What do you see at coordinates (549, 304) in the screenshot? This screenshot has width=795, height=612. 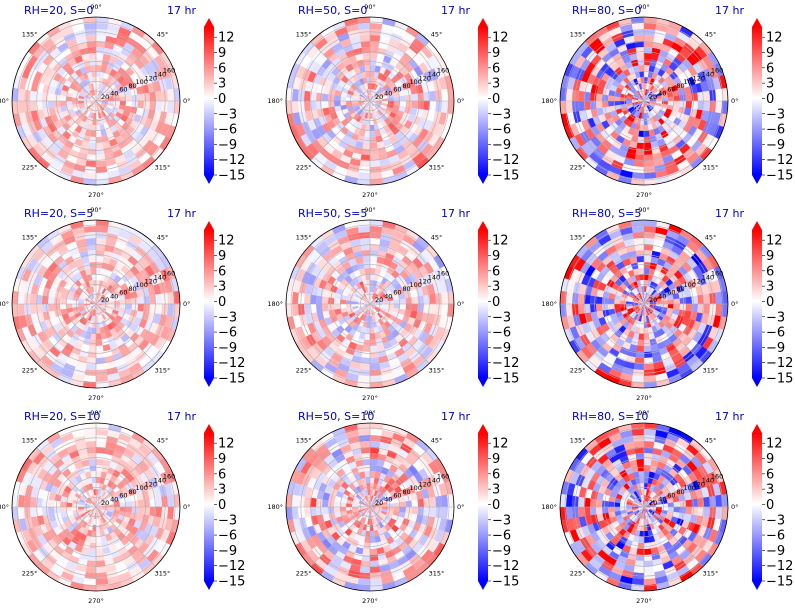 I see `angle-tick-label: 180°` at bounding box center [549, 304].